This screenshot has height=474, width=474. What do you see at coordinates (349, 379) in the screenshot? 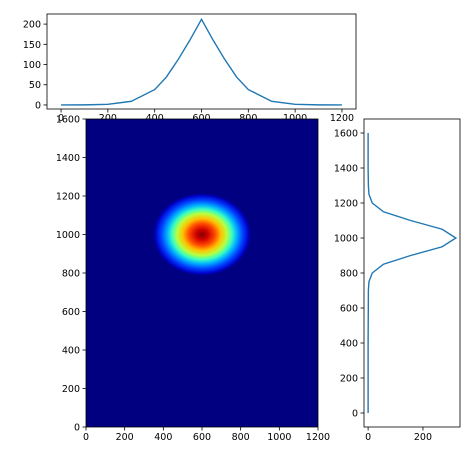
I see `right-ytick-label-200: 200` at bounding box center [349, 379].